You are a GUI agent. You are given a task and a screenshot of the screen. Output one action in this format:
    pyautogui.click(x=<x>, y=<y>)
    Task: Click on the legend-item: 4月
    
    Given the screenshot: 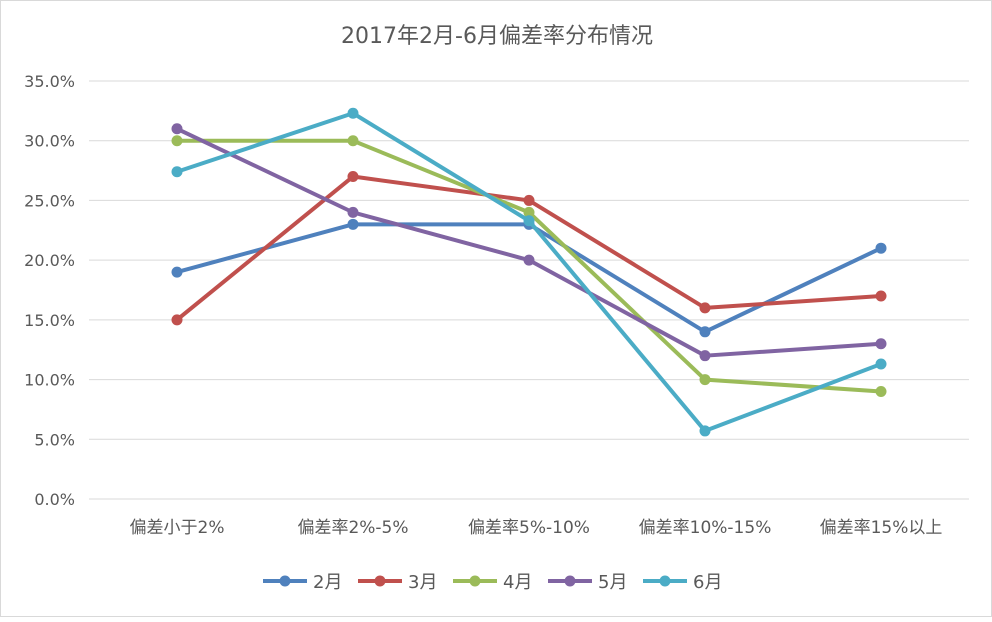 What is the action you would take?
    pyautogui.click(x=492, y=582)
    